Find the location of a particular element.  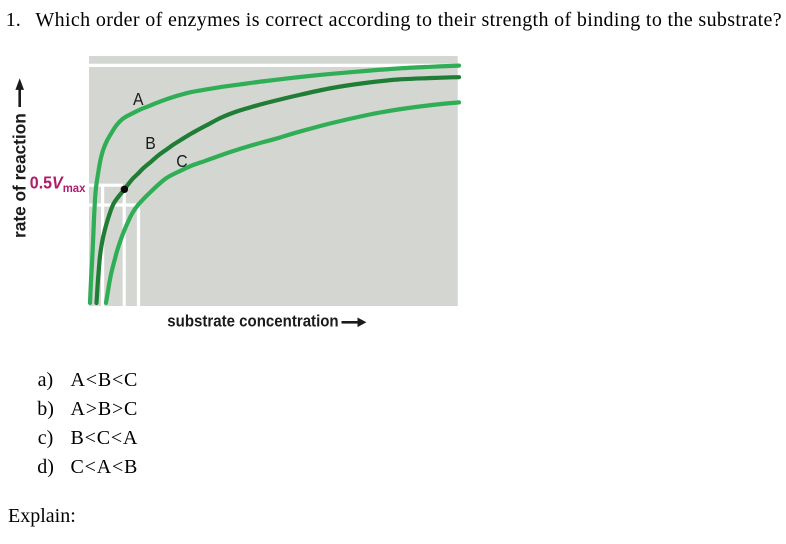

svg-text: B is located at coordinates (150, 143).